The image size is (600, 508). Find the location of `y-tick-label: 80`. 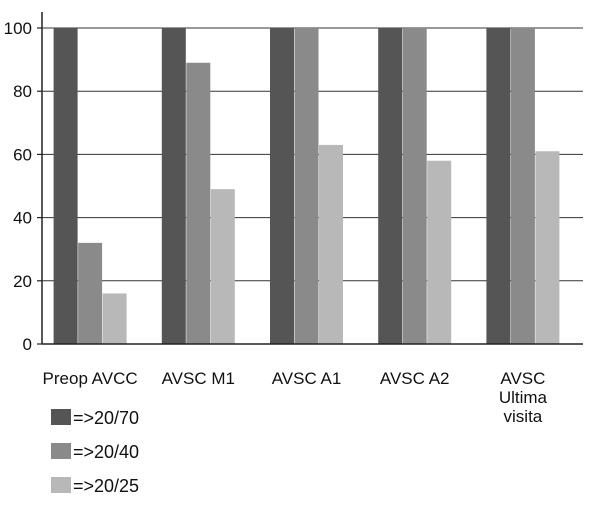

y-tick-label: 80 is located at coordinates (22, 91).